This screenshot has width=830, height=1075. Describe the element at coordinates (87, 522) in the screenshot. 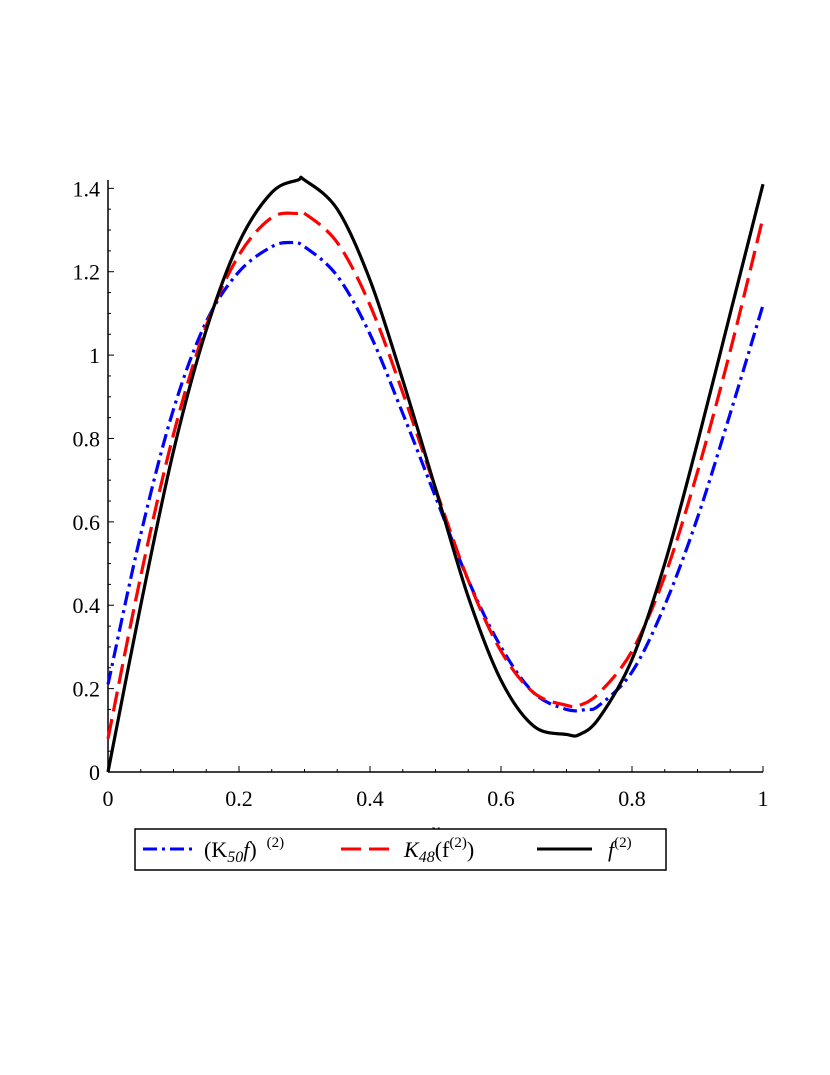

I see `y-tick-label: 0.6` at that location.